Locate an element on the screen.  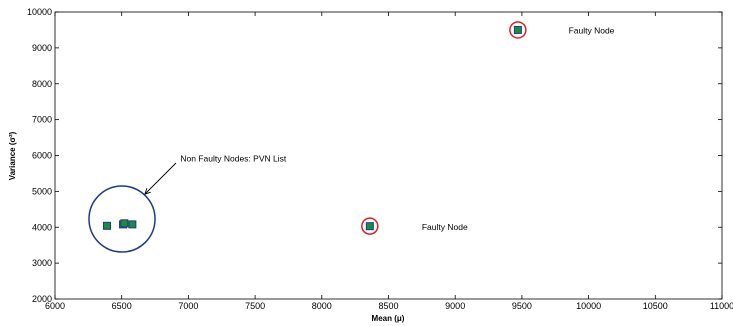
x-tick-label: 6000 is located at coordinates (55, 306).